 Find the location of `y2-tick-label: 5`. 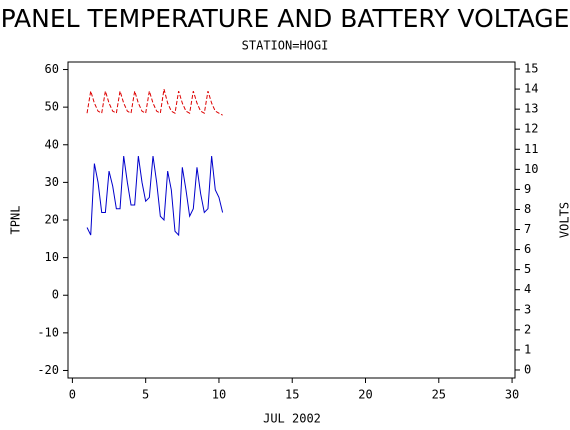

y2-tick-label: 5 is located at coordinates (527, 269).